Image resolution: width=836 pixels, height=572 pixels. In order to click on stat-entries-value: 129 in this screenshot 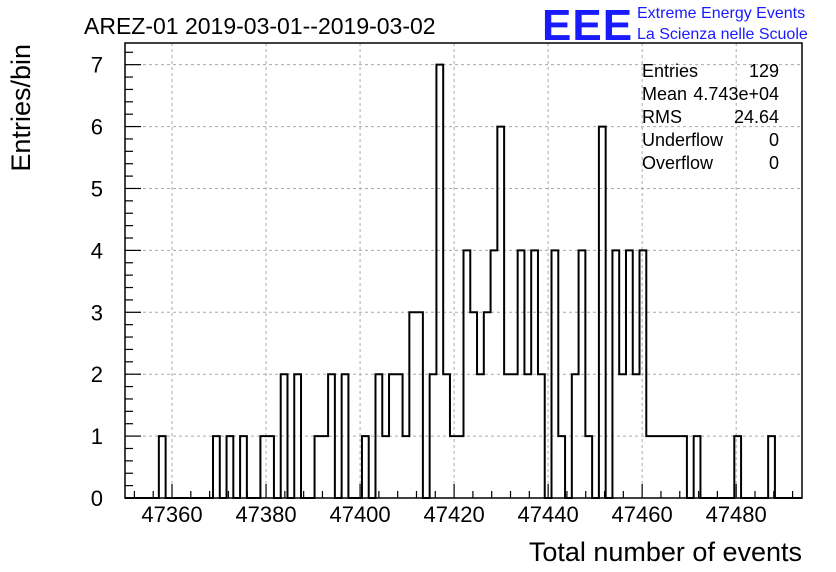, I will do `click(764, 71)`.